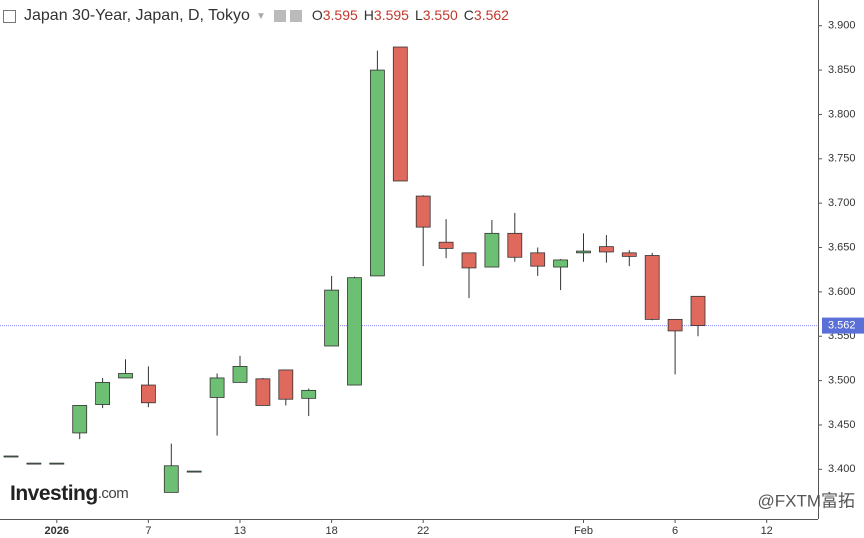 The width and height of the screenshot is (864, 538). I want to click on y-tick-label: 3.600, so click(842, 292).